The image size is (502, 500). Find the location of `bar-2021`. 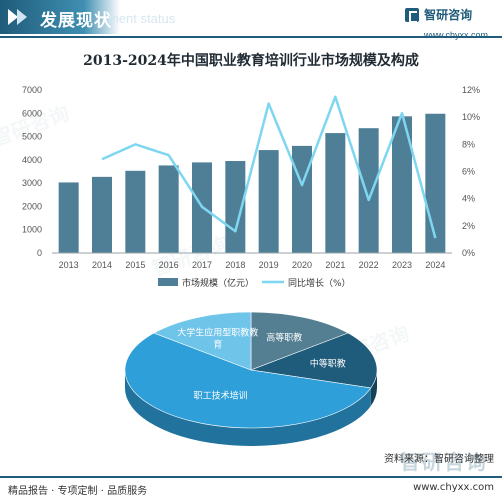

bar-2021 is located at coordinates (335, 193).